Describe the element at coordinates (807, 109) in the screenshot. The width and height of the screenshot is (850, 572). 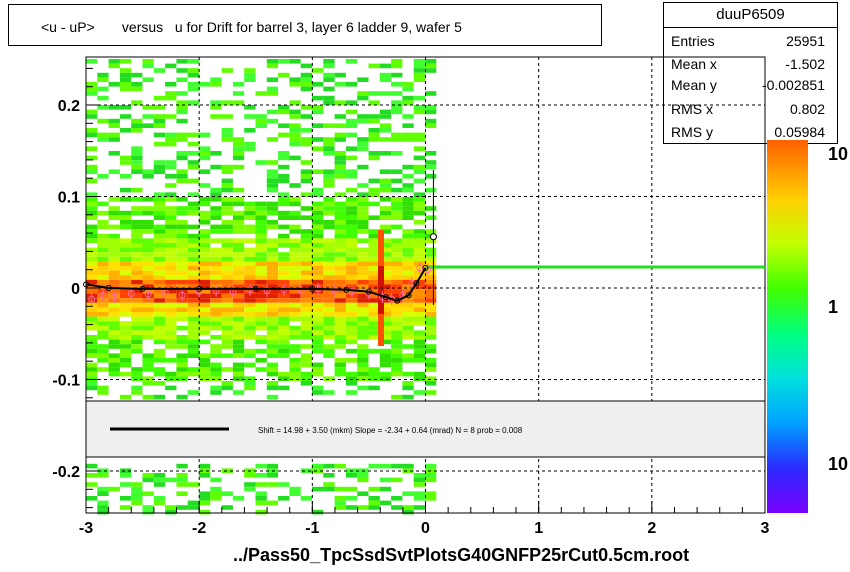
I see `stats-value: 0.802` at that location.